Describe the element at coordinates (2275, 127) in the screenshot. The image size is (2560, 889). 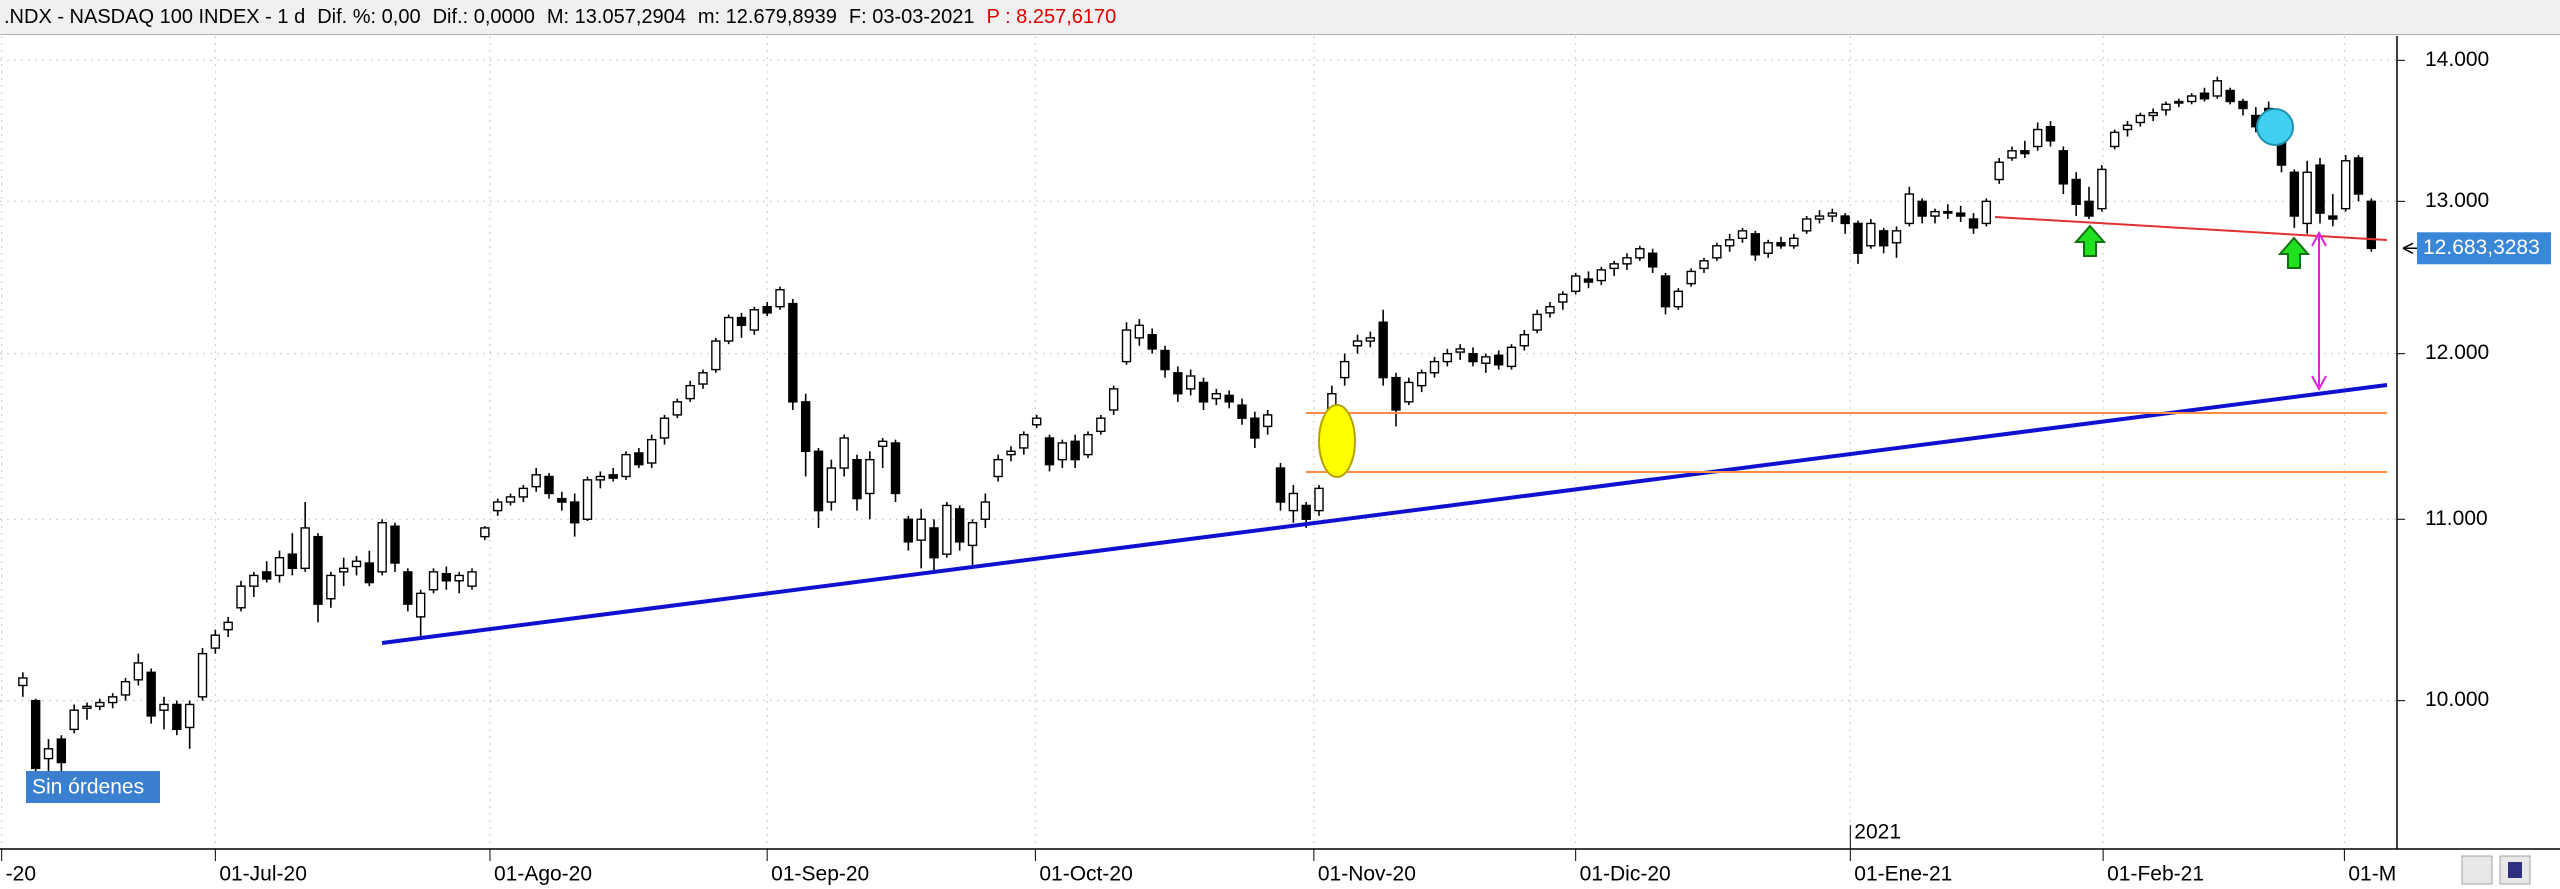
I see `highlight-circle` at that location.